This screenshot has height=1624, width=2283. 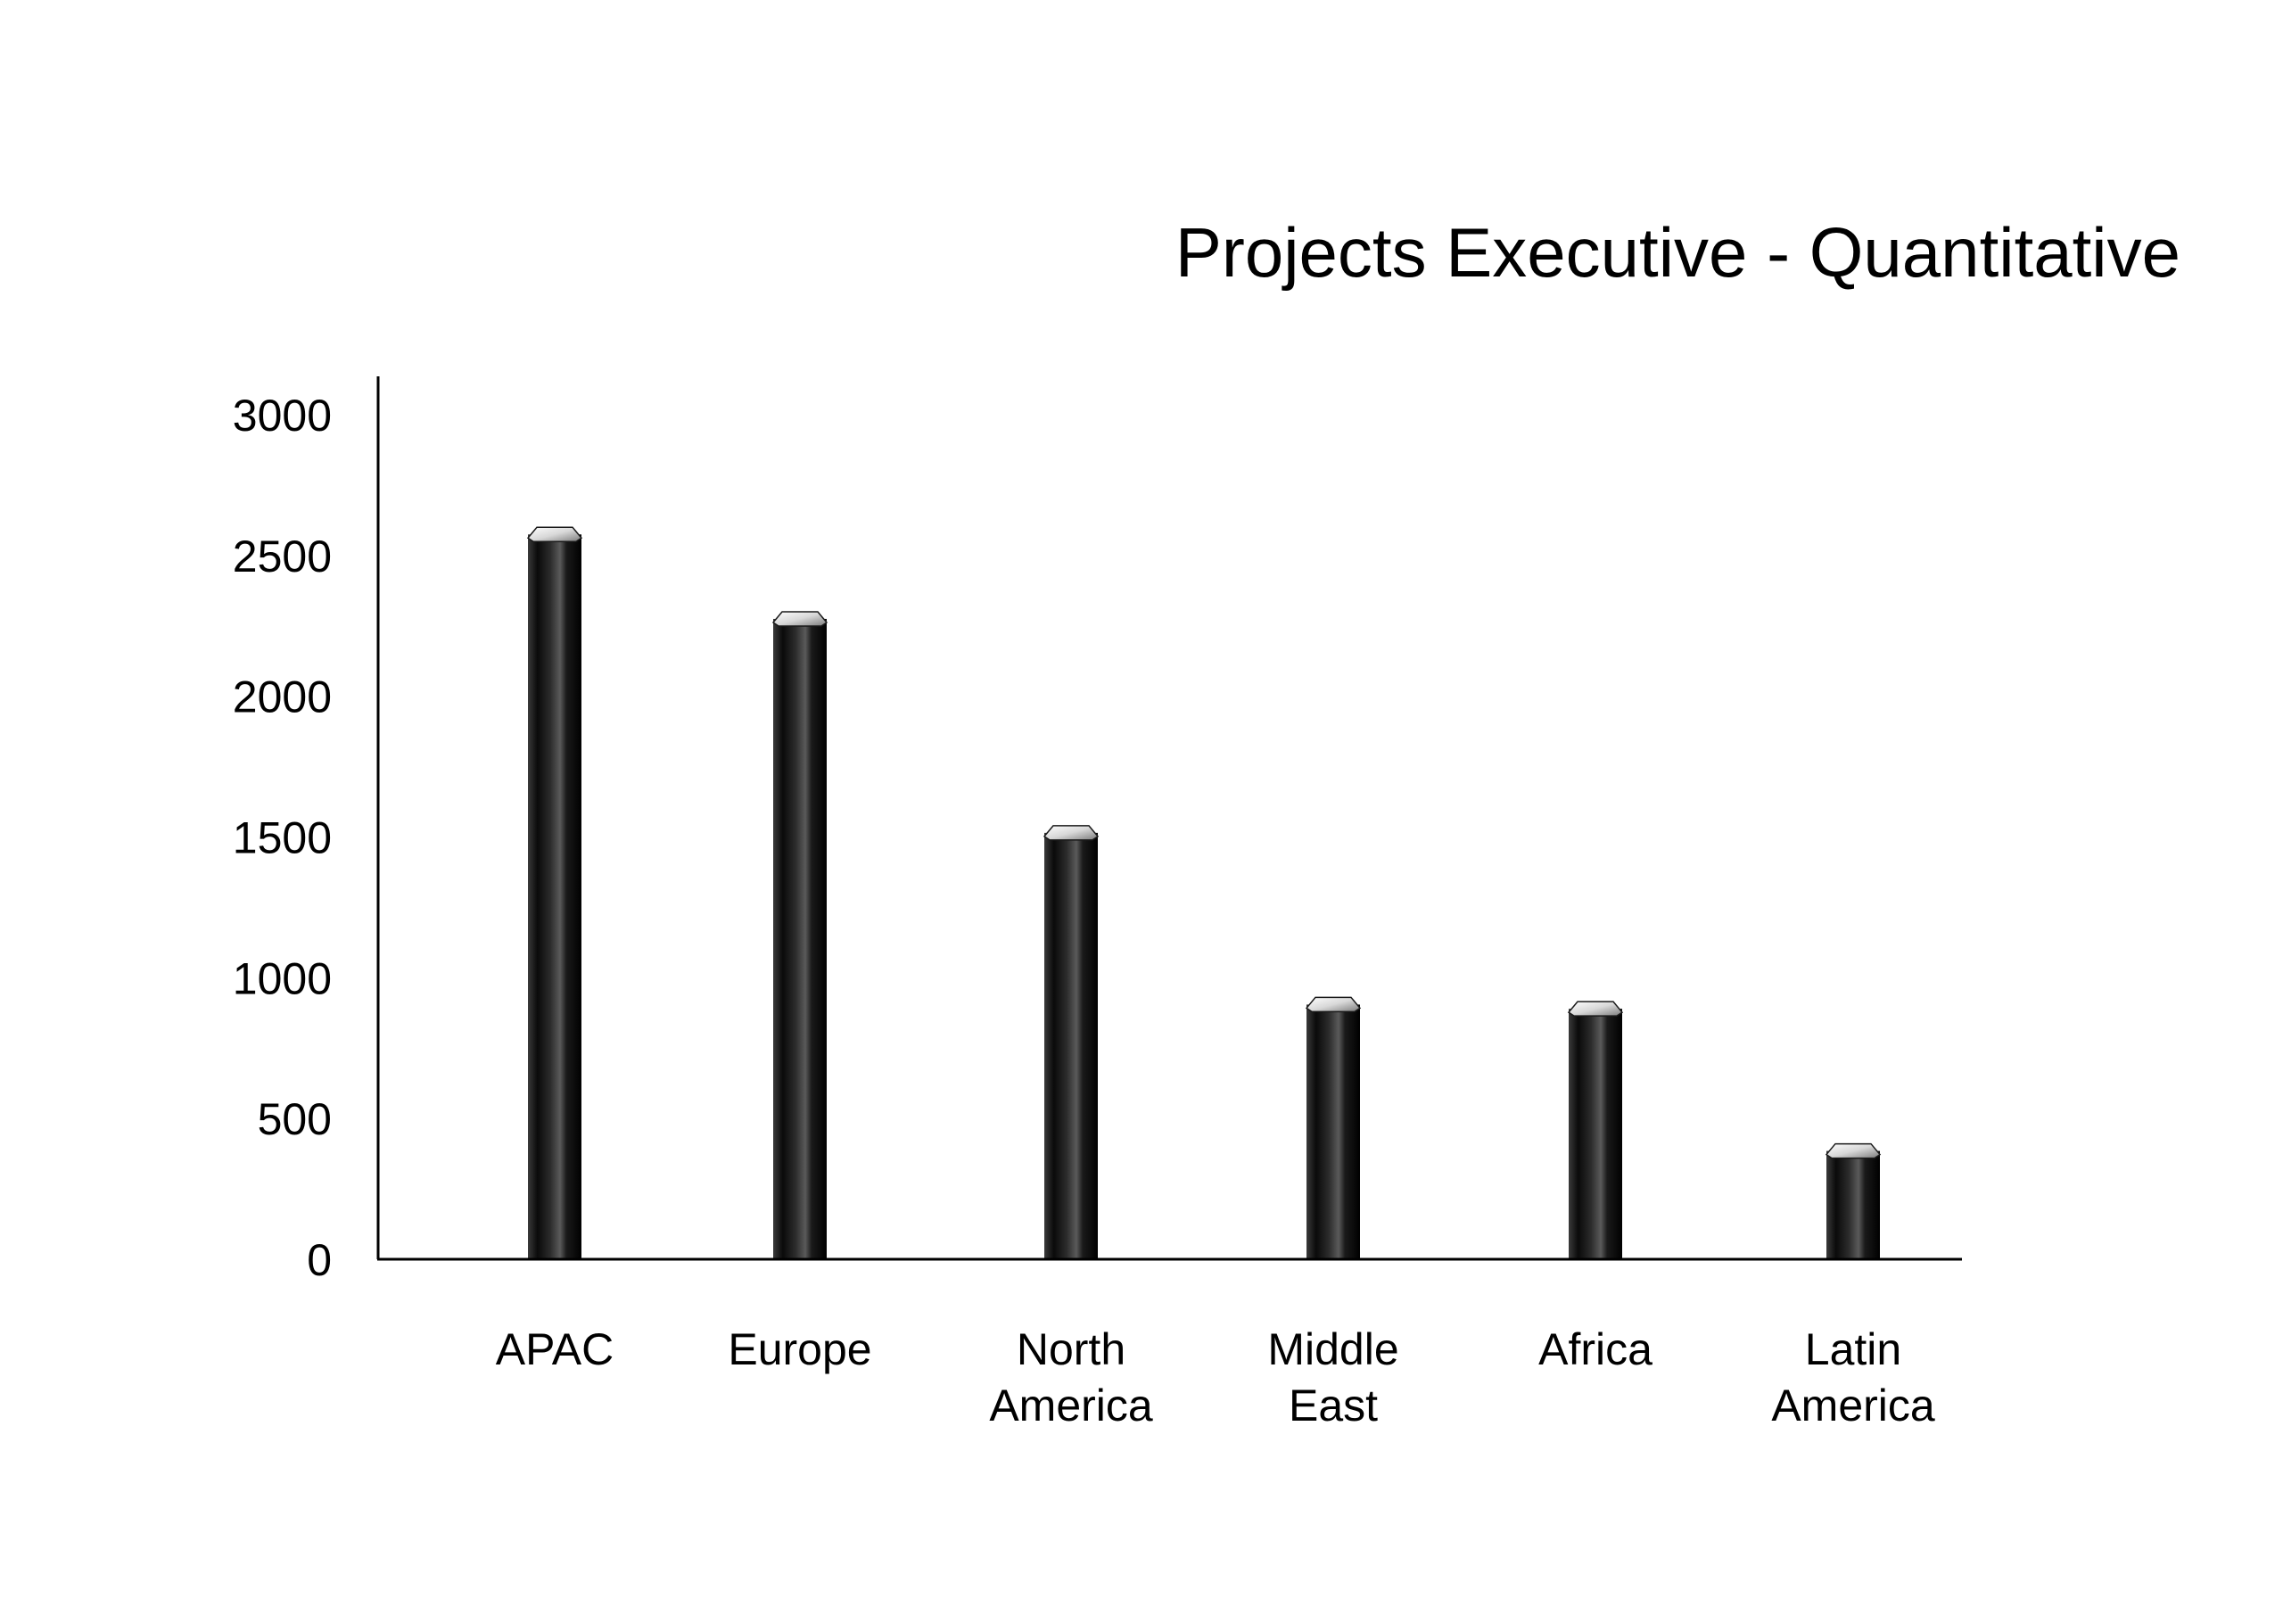 What do you see at coordinates (1071, 1377) in the screenshot?
I see `x-category-label: North America` at bounding box center [1071, 1377].